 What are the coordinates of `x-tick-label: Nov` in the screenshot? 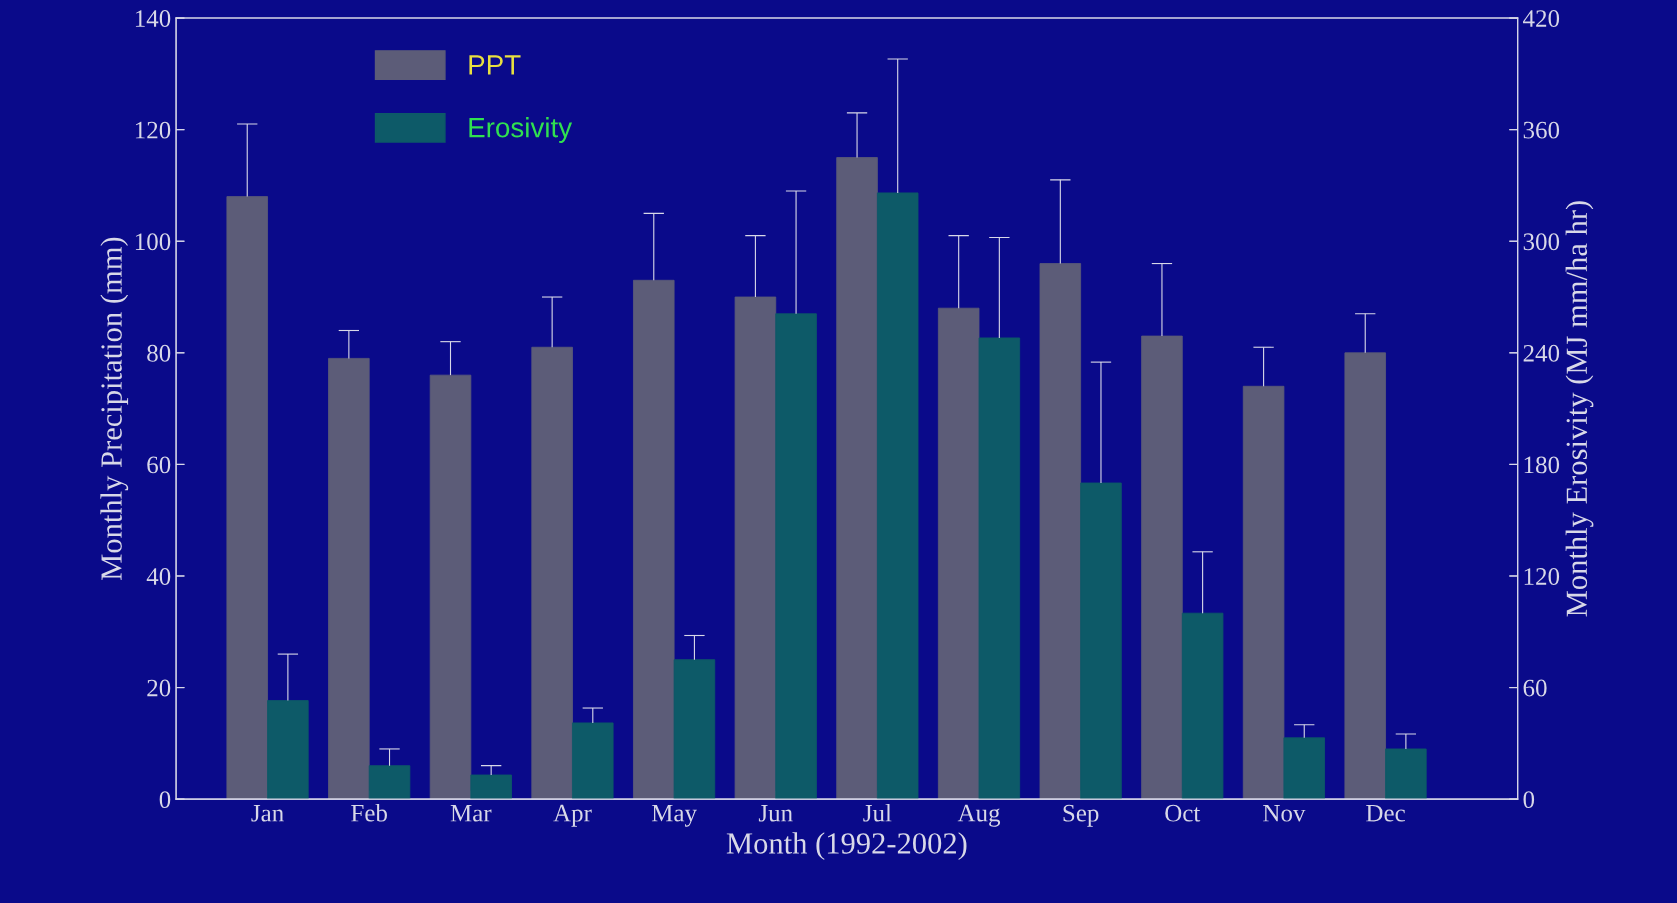 It's located at (1284, 813).